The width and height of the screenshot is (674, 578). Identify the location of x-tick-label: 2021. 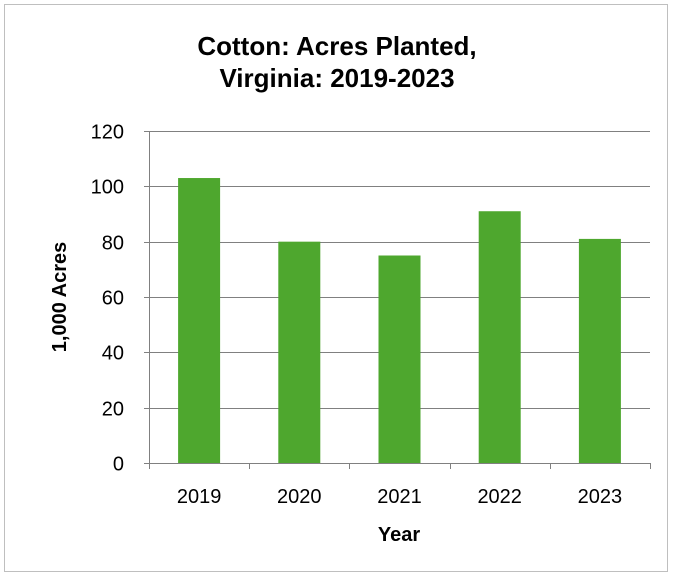
(399, 497).